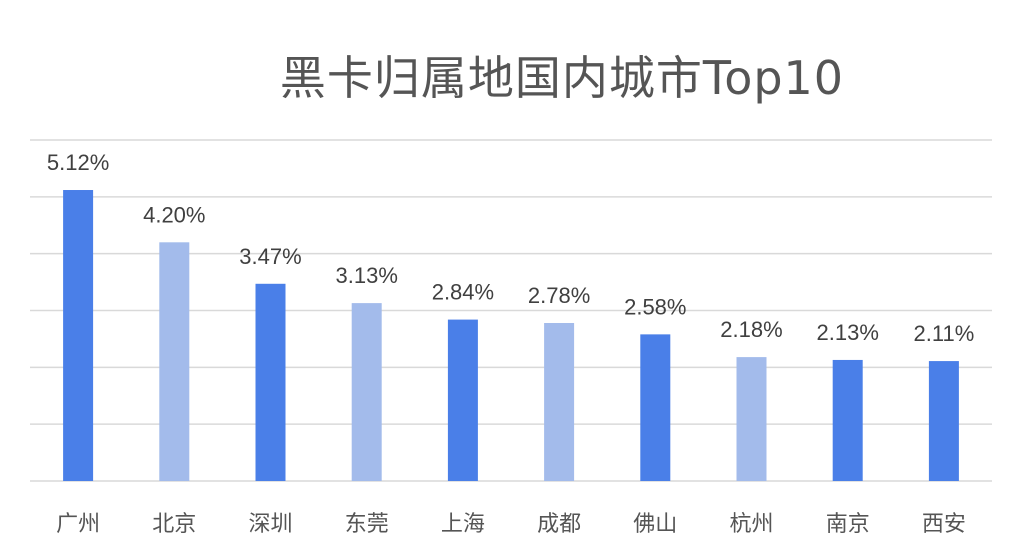  Describe the element at coordinates (367, 524) in the screenshot. I see `category-label: 东莞` at that location.